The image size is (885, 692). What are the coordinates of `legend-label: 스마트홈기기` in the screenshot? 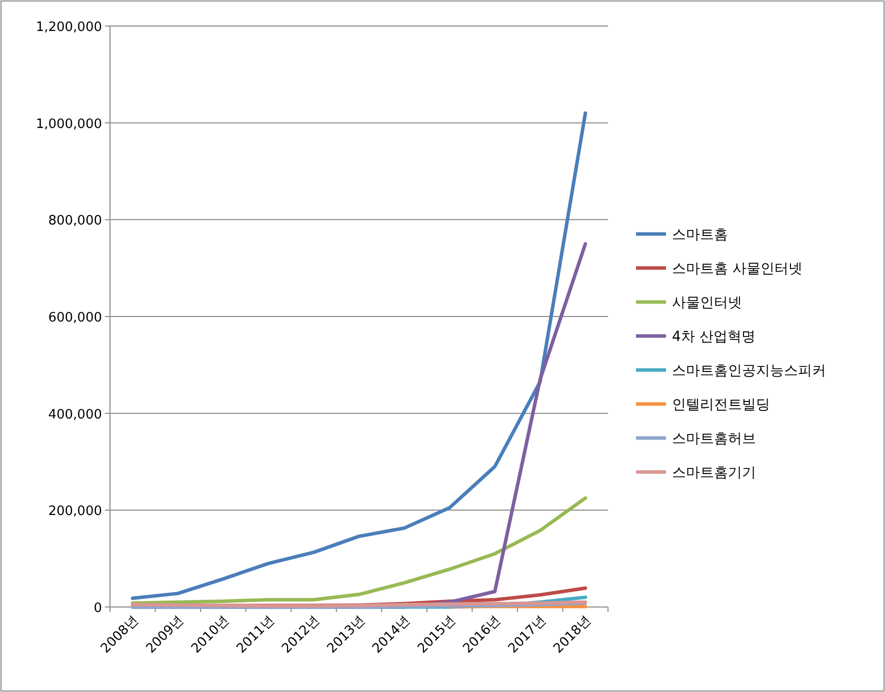 It's located at (714, 473).